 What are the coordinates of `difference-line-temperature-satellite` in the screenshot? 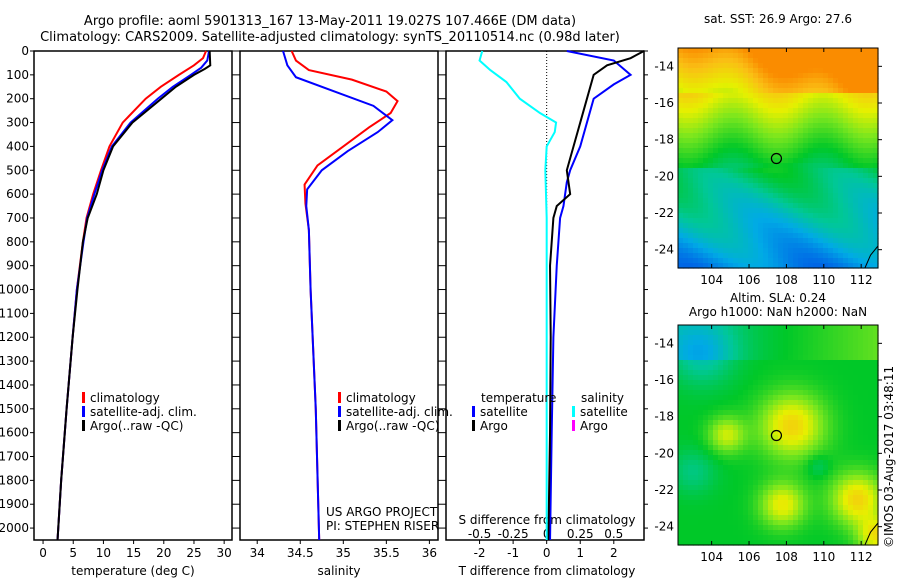 It's located at (591, 295).